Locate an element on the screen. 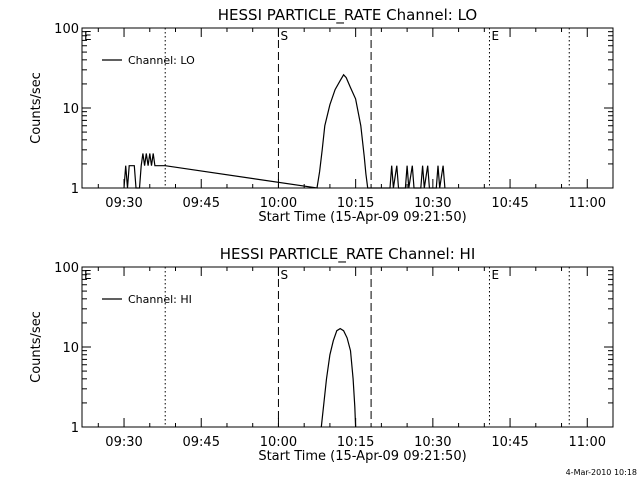 This screenshot has width=640, height=485. legend-label: Channel: HI is located at coordinates (160, 299).